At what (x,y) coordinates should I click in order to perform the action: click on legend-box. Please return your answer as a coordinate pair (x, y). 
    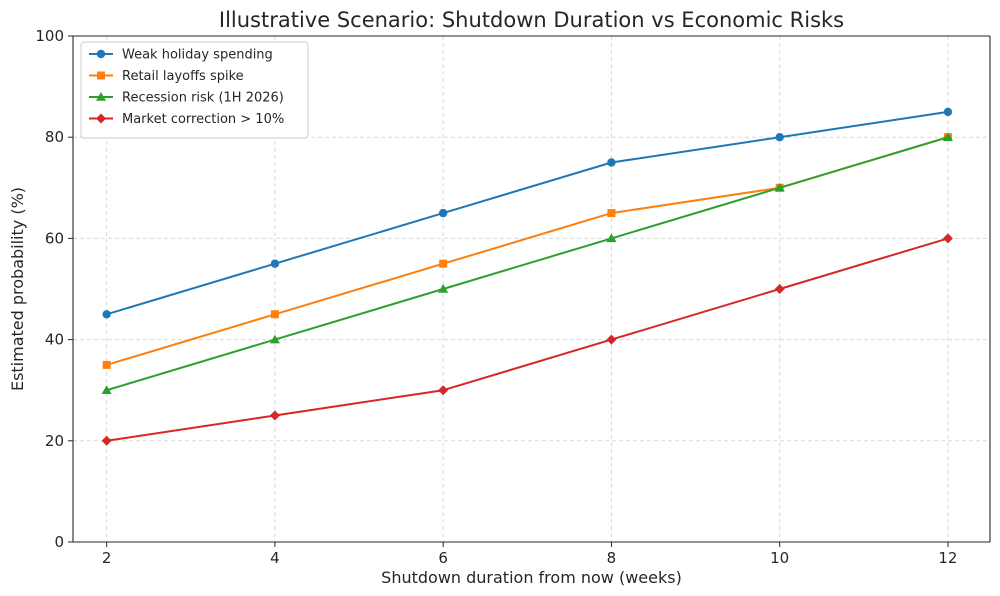
    Looking at the image, I should click on (194, 90).